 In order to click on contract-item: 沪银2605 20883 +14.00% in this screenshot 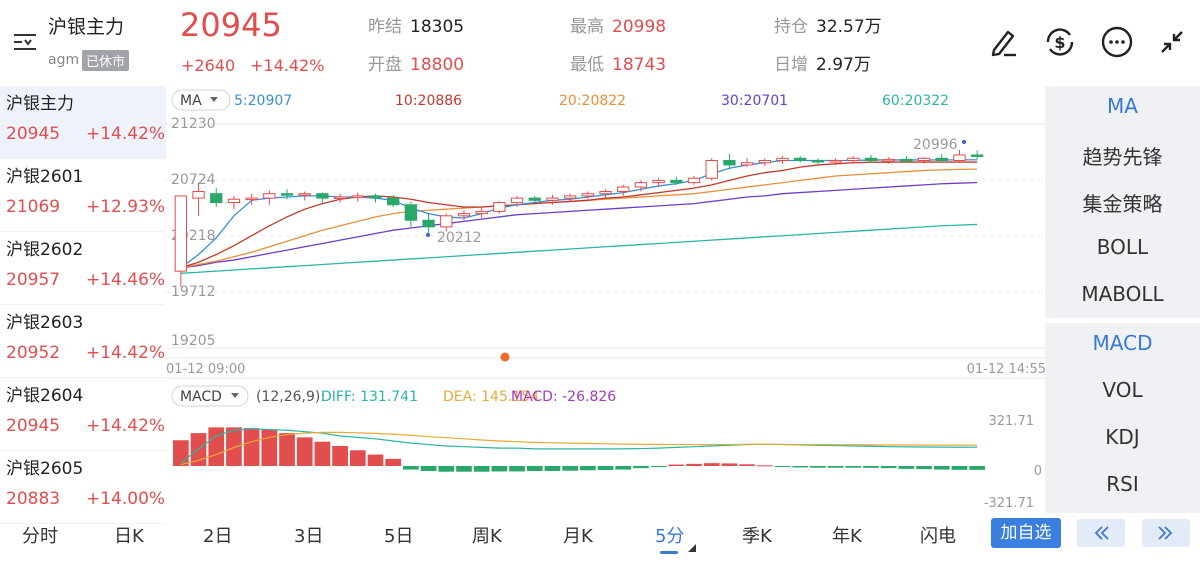, I will do `click(83, 487)`.